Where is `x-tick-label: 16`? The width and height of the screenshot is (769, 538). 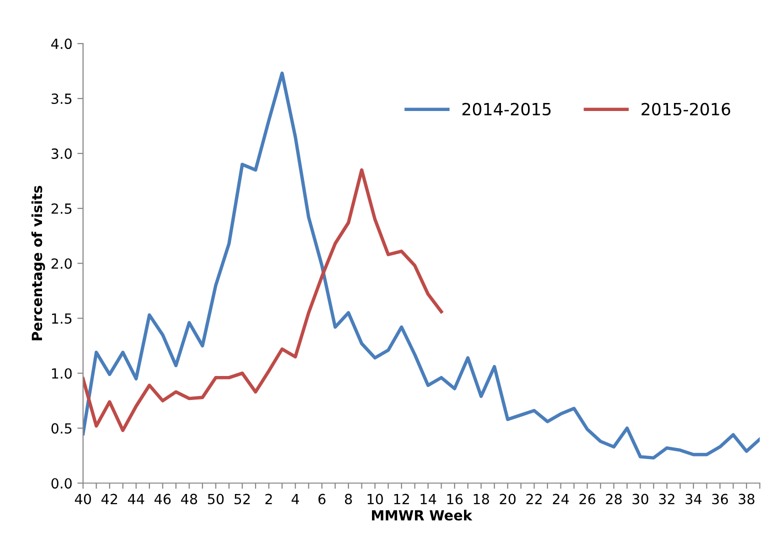 x-tick-label: 16 is located at coordinates (455, 499).